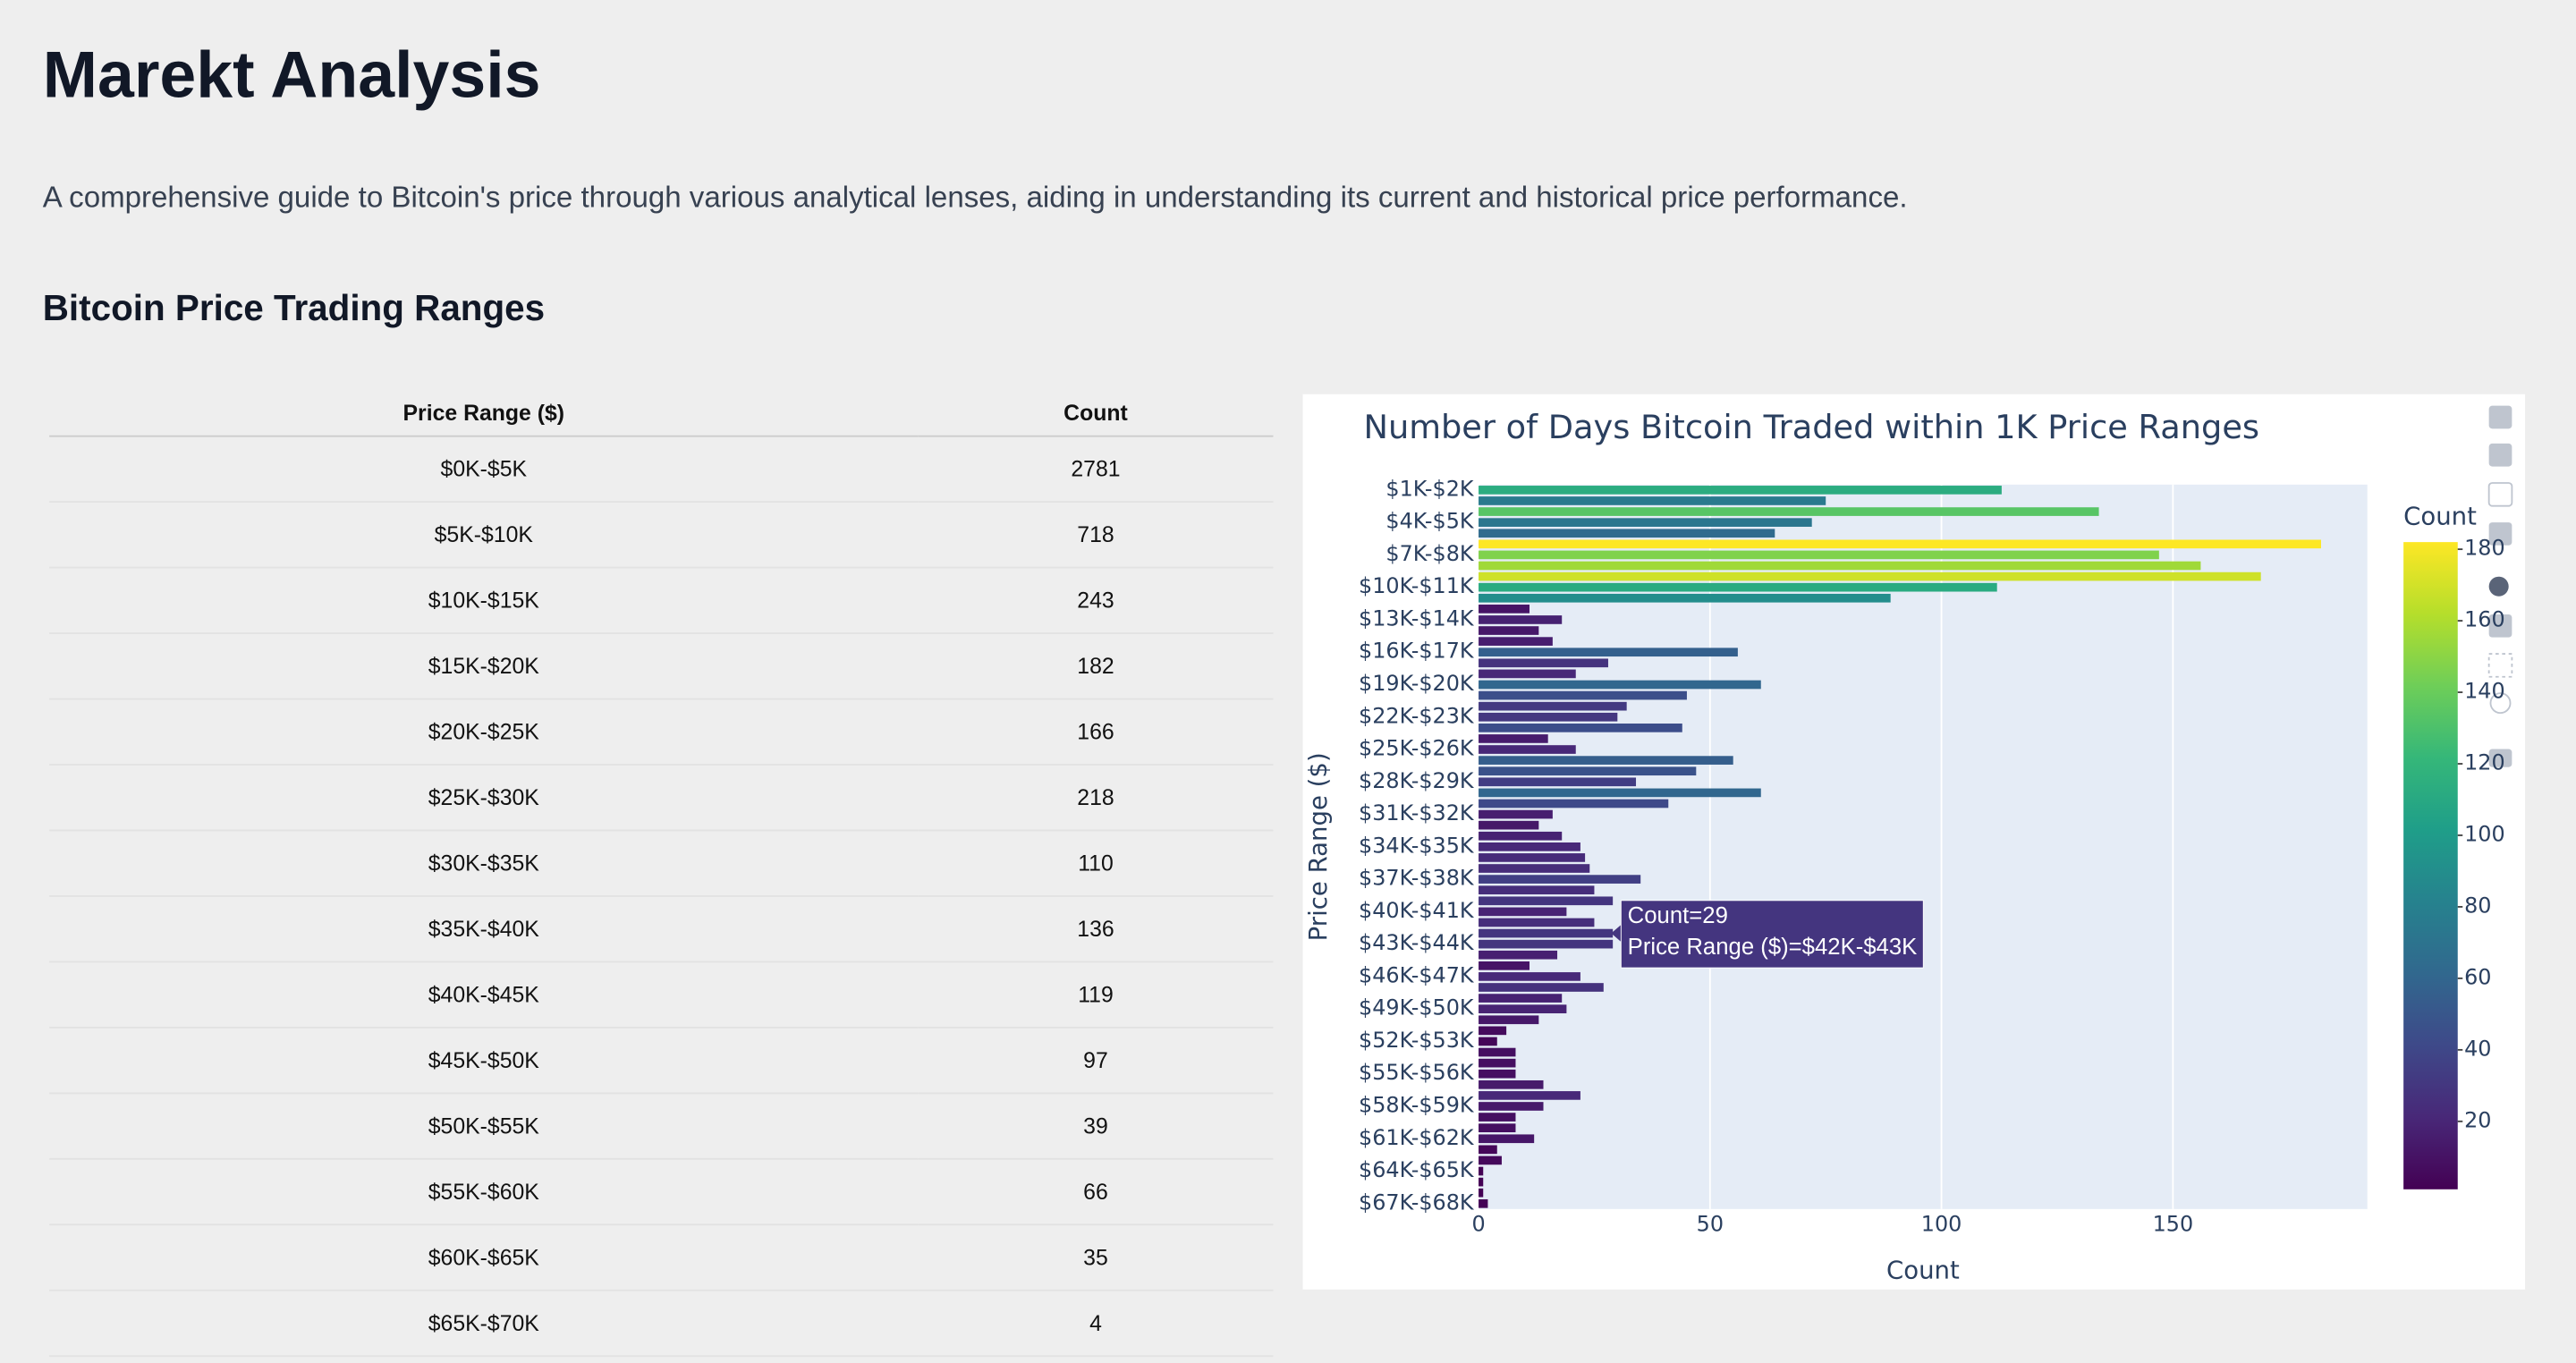 Image resolution: width=2576 pixels, height=1363 pixels. What do you see at coordinates (2430, 866) in the screenshot?
I see `colorbar` at bounding box center [2430, 866].